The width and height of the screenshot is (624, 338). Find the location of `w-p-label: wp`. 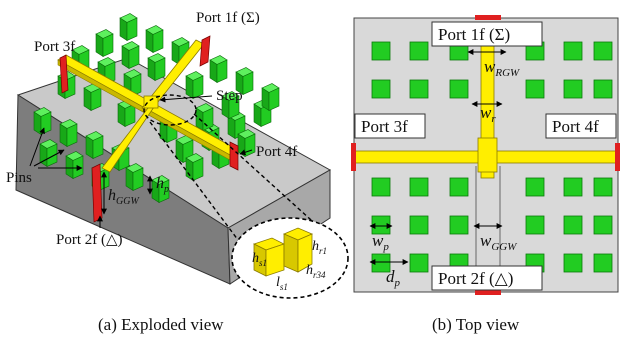

w-p-label: wp is located at coordinates (380, 242).